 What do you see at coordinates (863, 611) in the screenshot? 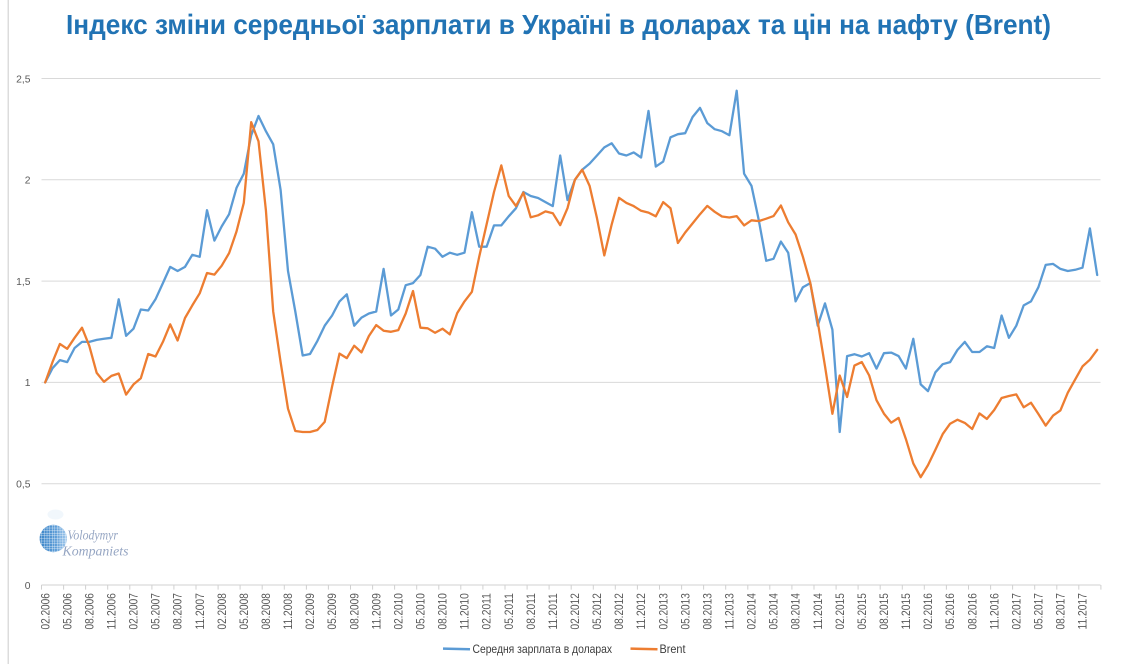
I see `svg-text: 05.2015` at bounding box center [863, 611].